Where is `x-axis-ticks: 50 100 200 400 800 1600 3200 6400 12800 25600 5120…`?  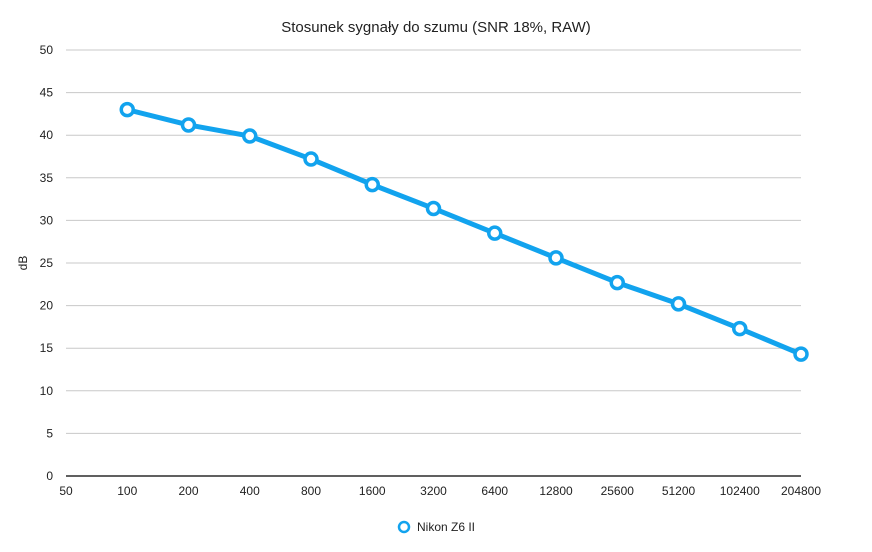
x-axis-ticks: 50 100 200 400 800 1600 3200 6400 12800 25600 5120… is located at coordinates (440, 491).